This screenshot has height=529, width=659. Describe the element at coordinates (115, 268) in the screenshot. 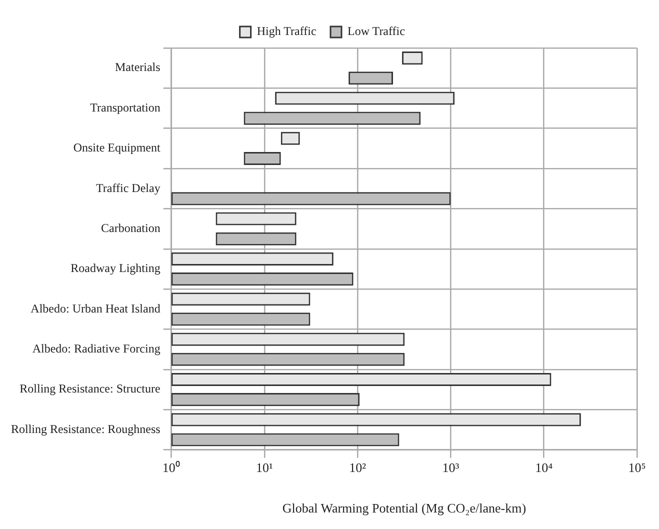

I see `y-tick-label: Roadway Lighting` at that location.